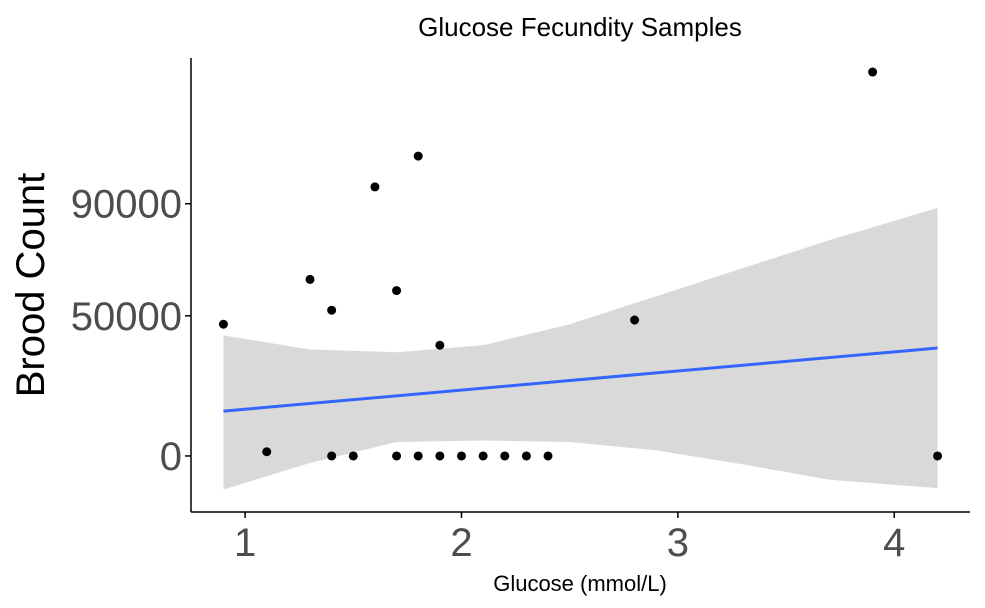 This screenshot has width=985, height=608. I want to click on chart-title: Glucose Fecundity Samples, so click(580, 27).